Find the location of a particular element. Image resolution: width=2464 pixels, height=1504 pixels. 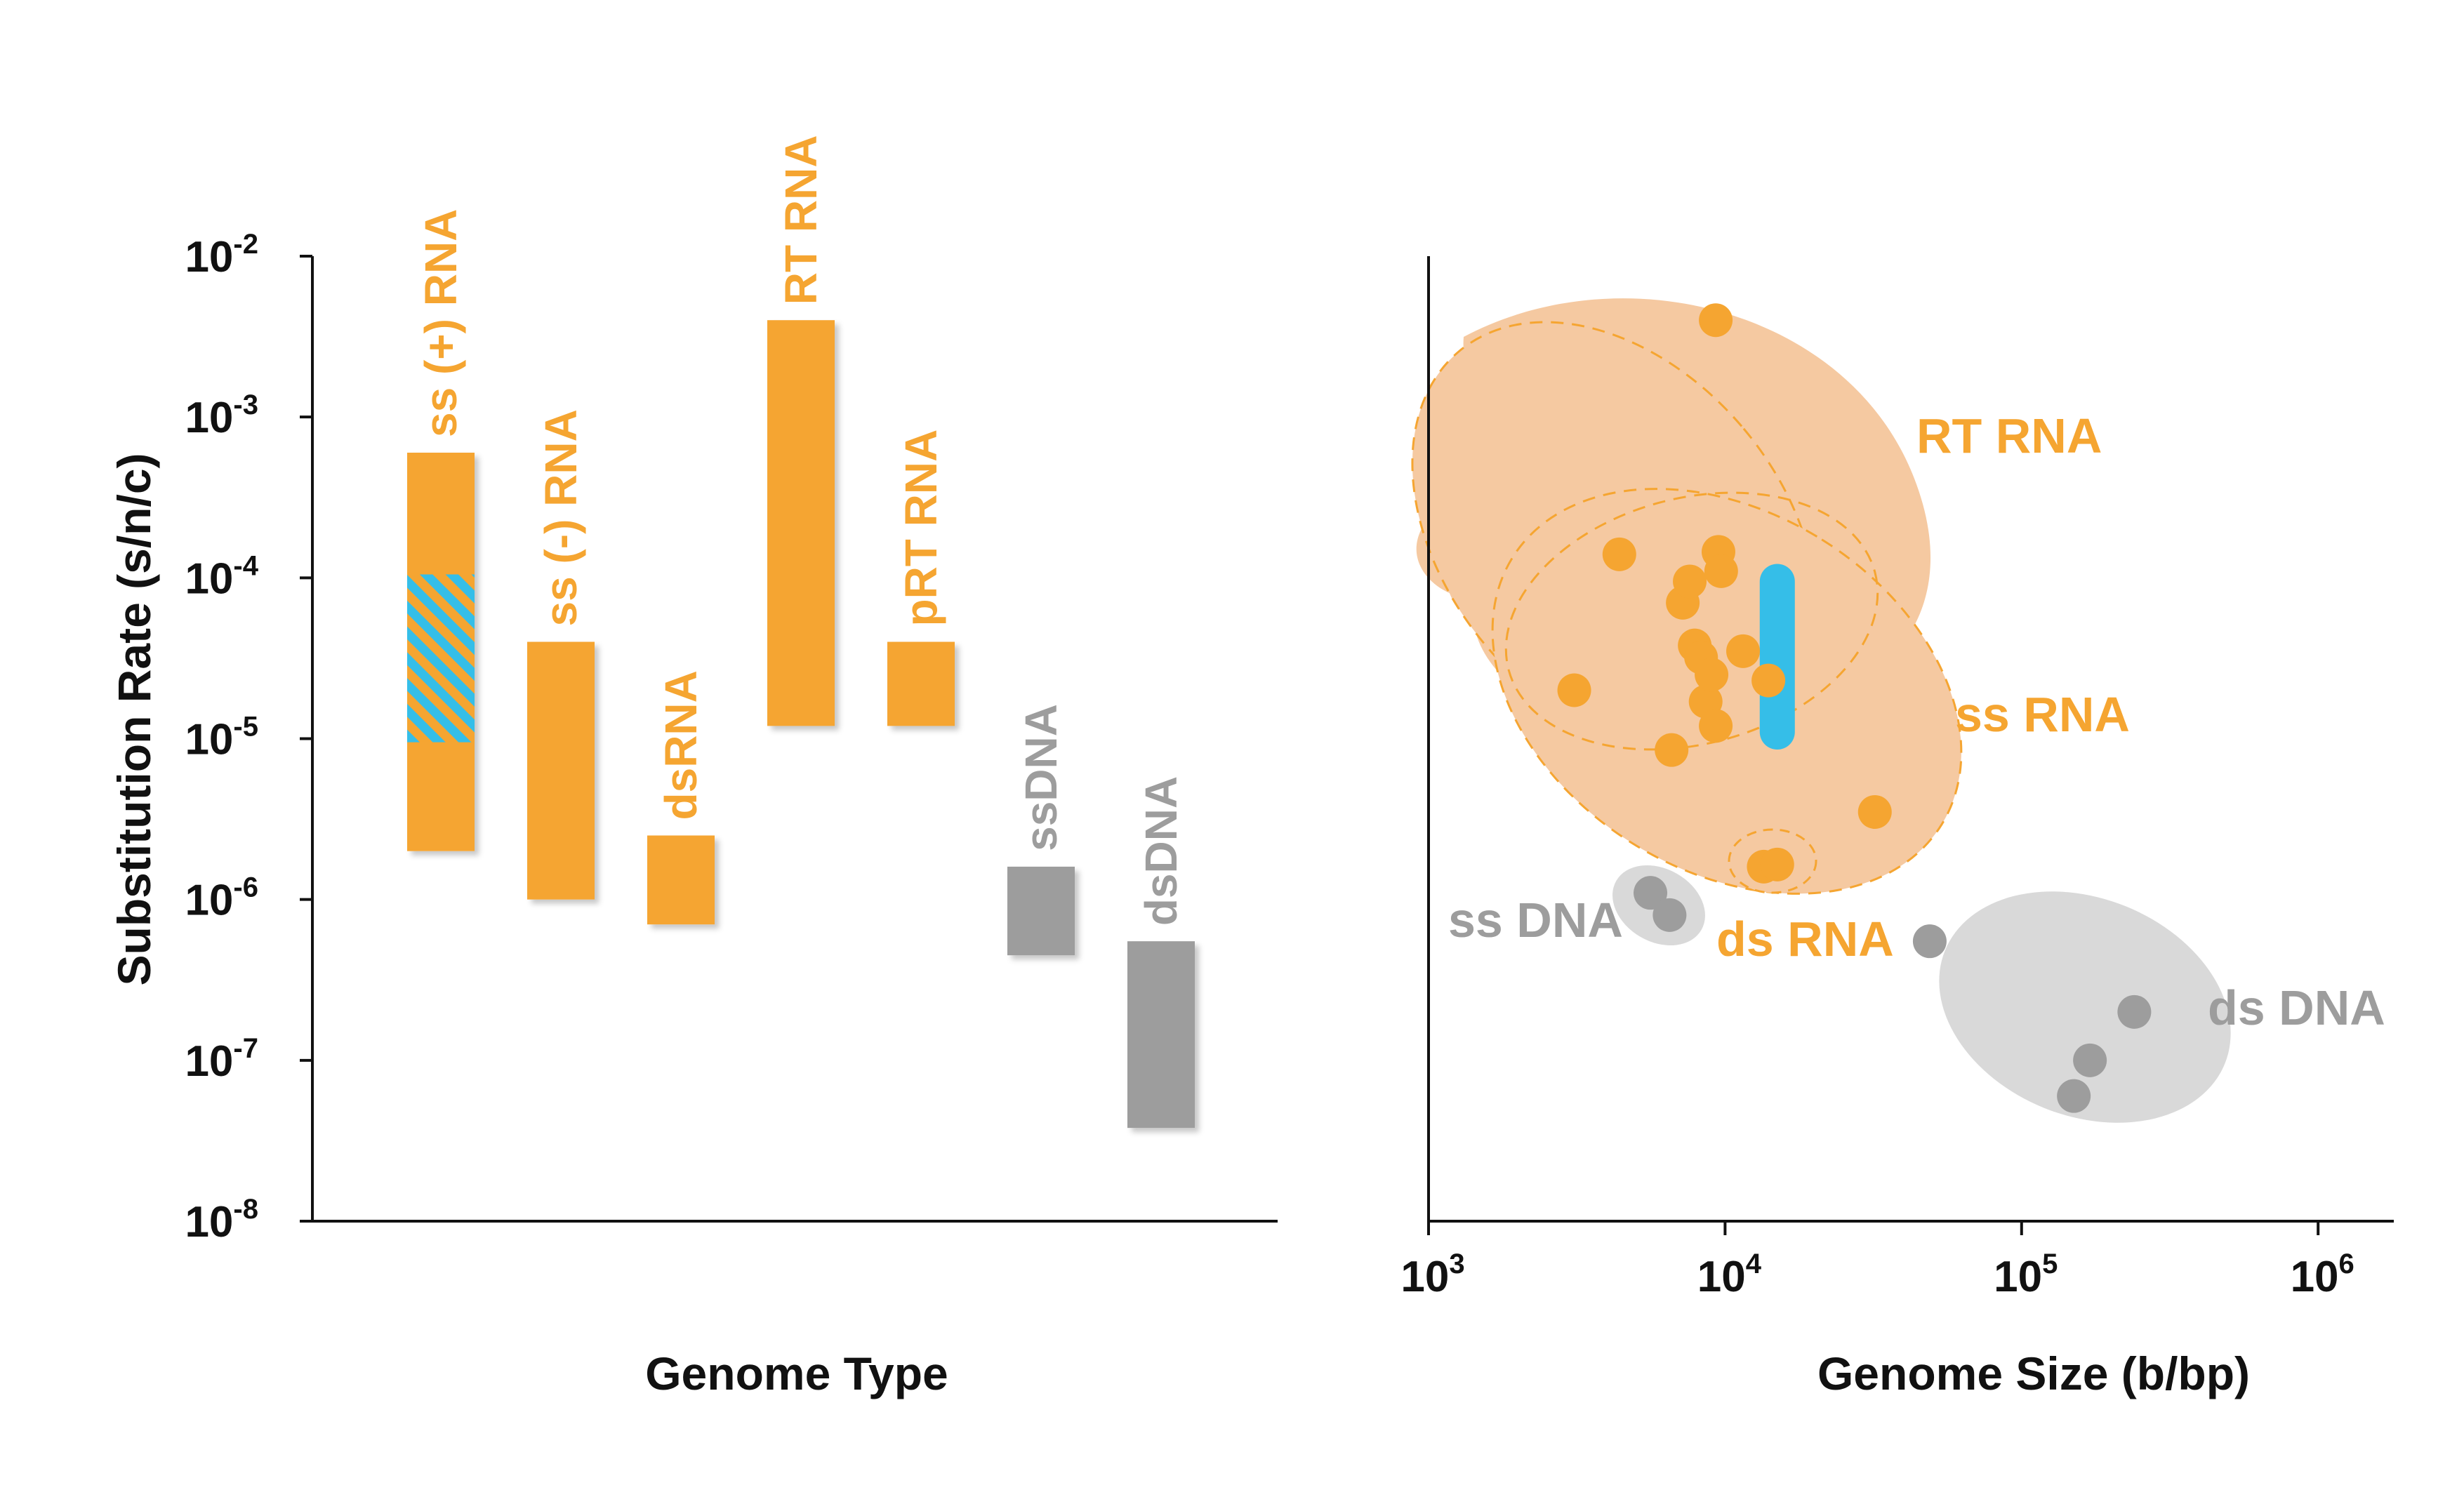

bar-label-2: ss (-) RNA is located at coordinates (561, 517).